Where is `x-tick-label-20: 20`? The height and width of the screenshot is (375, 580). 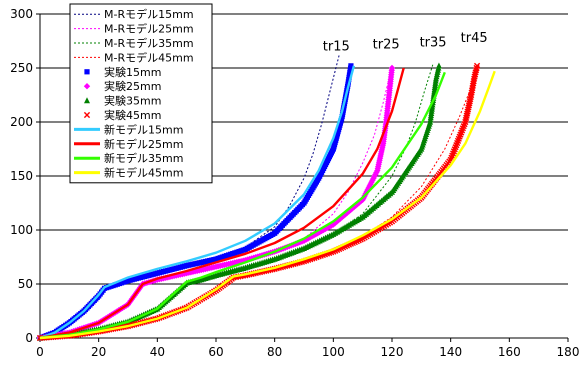
x-tick-label-20: 20 is located at coordinates (98, 352).